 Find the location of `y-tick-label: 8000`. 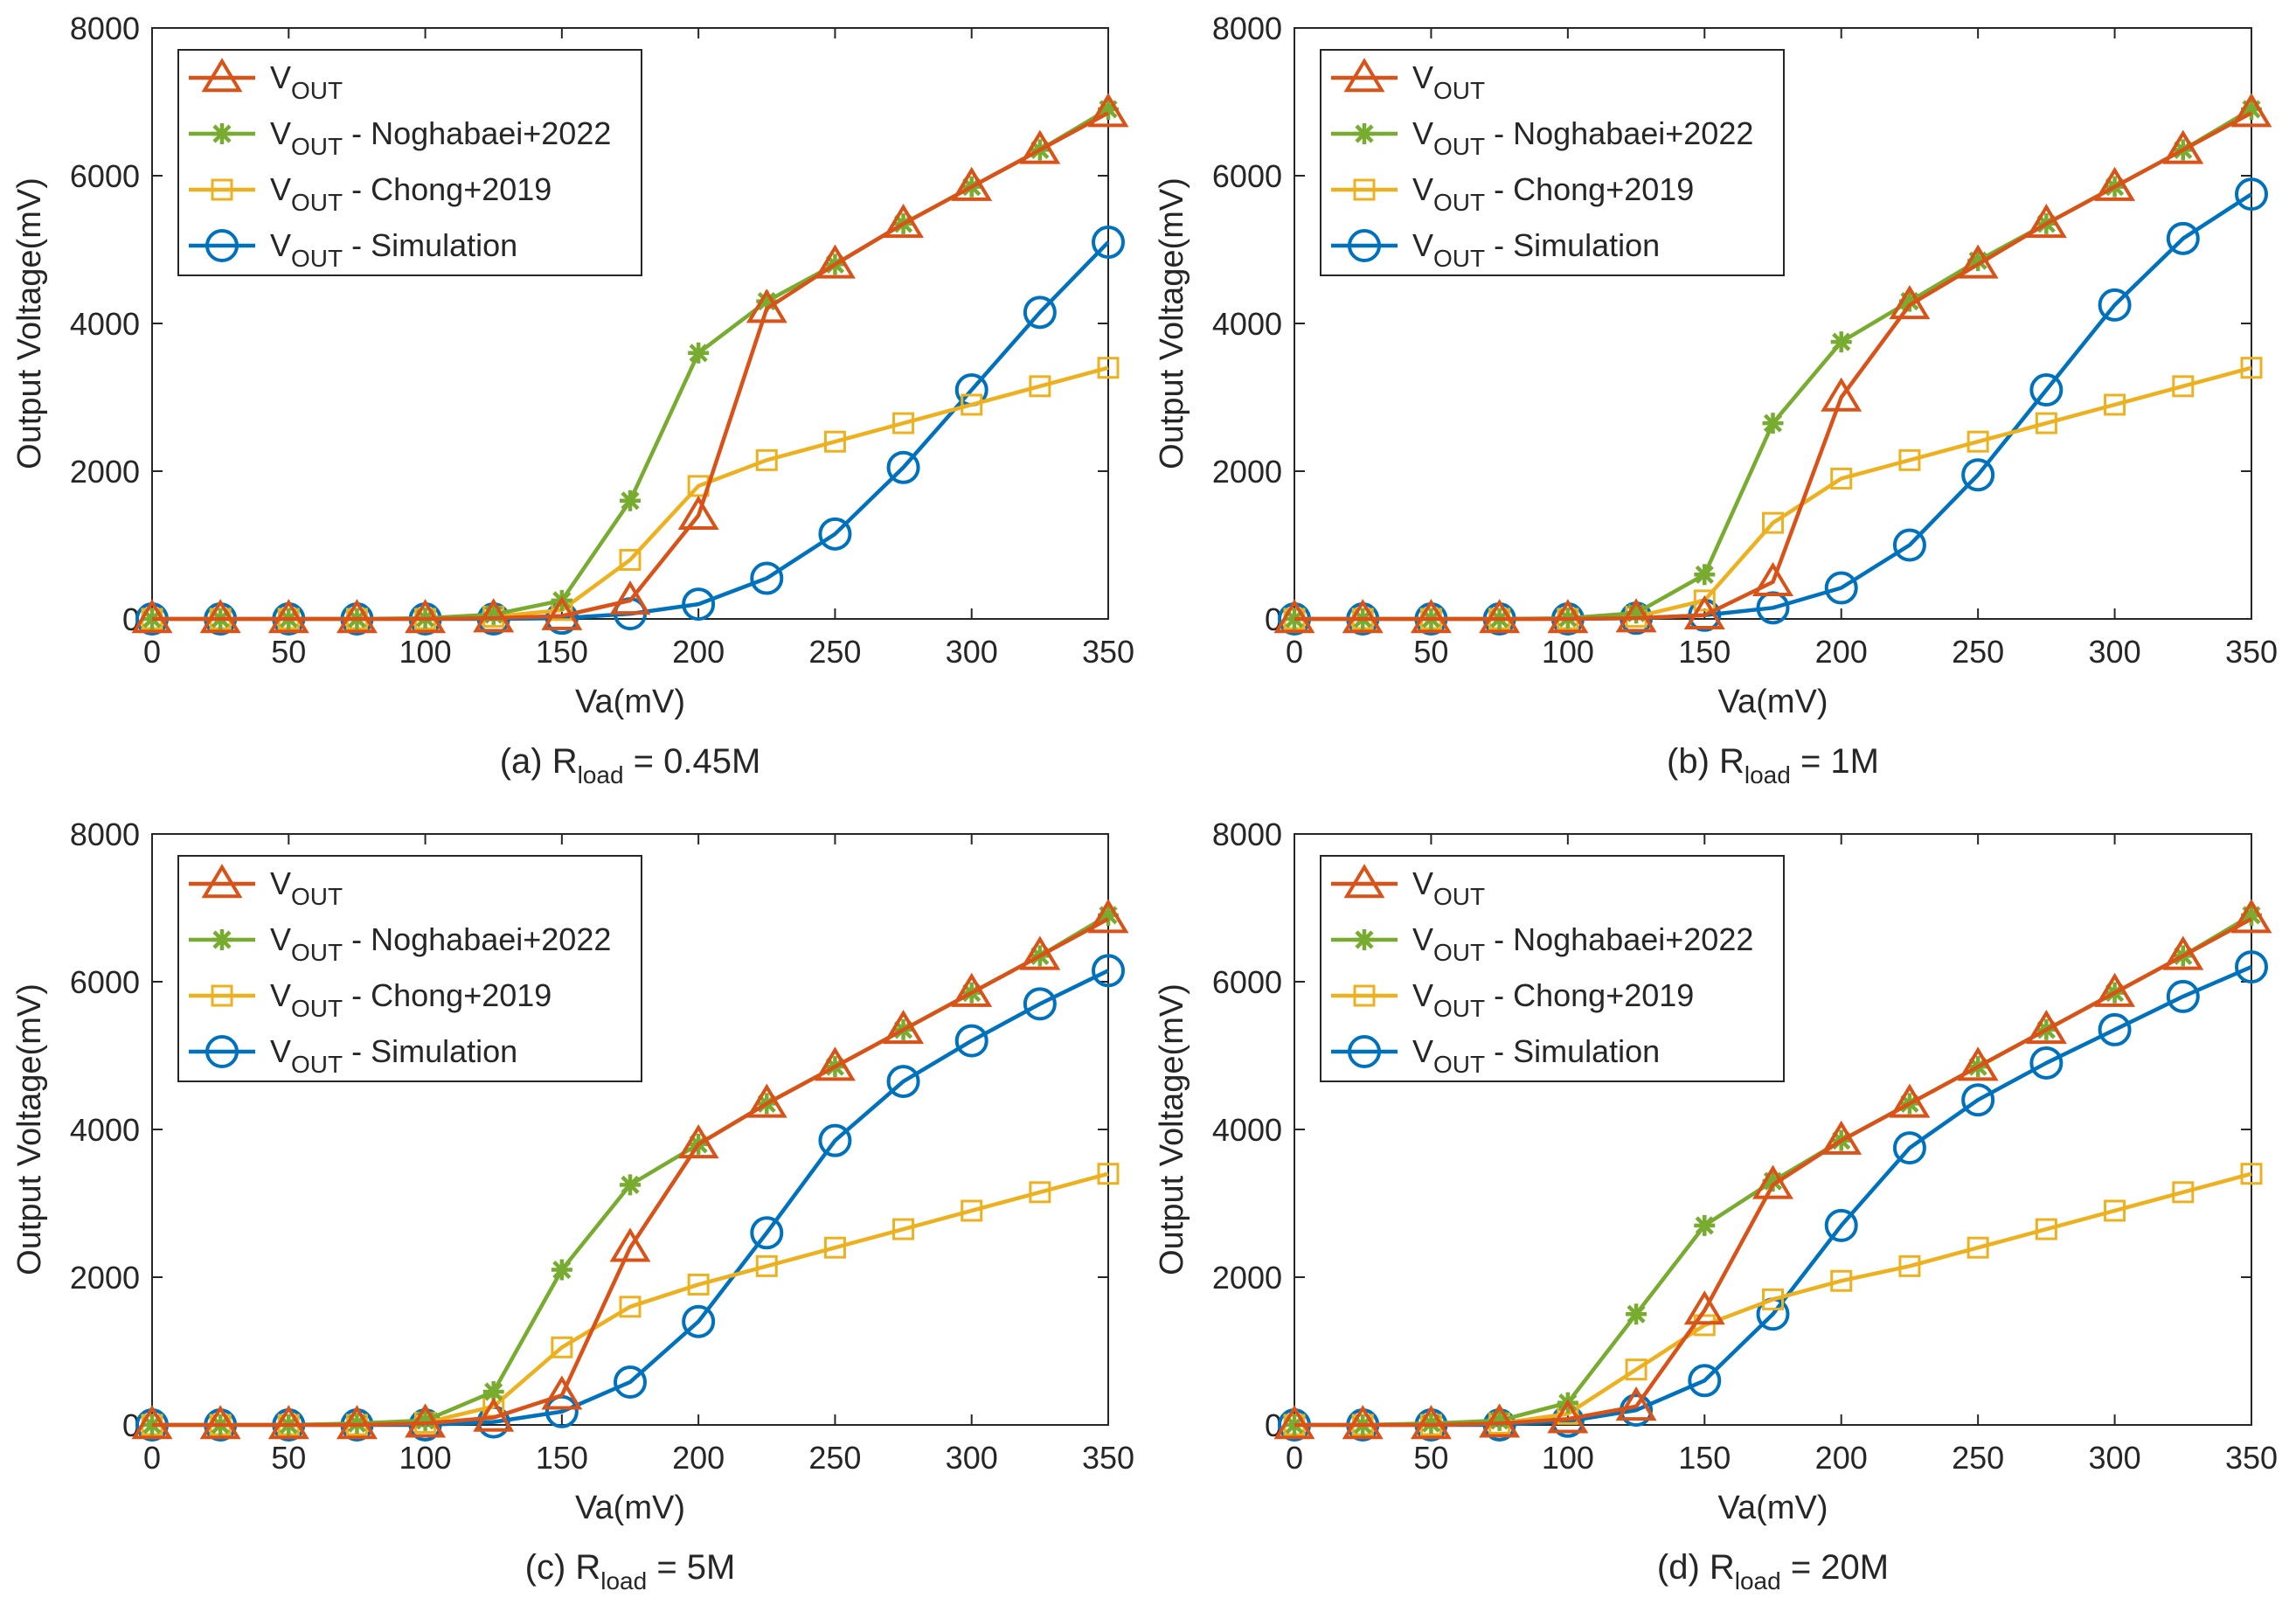

y-tick-label: 8000 is located at coordinates (105, 28).